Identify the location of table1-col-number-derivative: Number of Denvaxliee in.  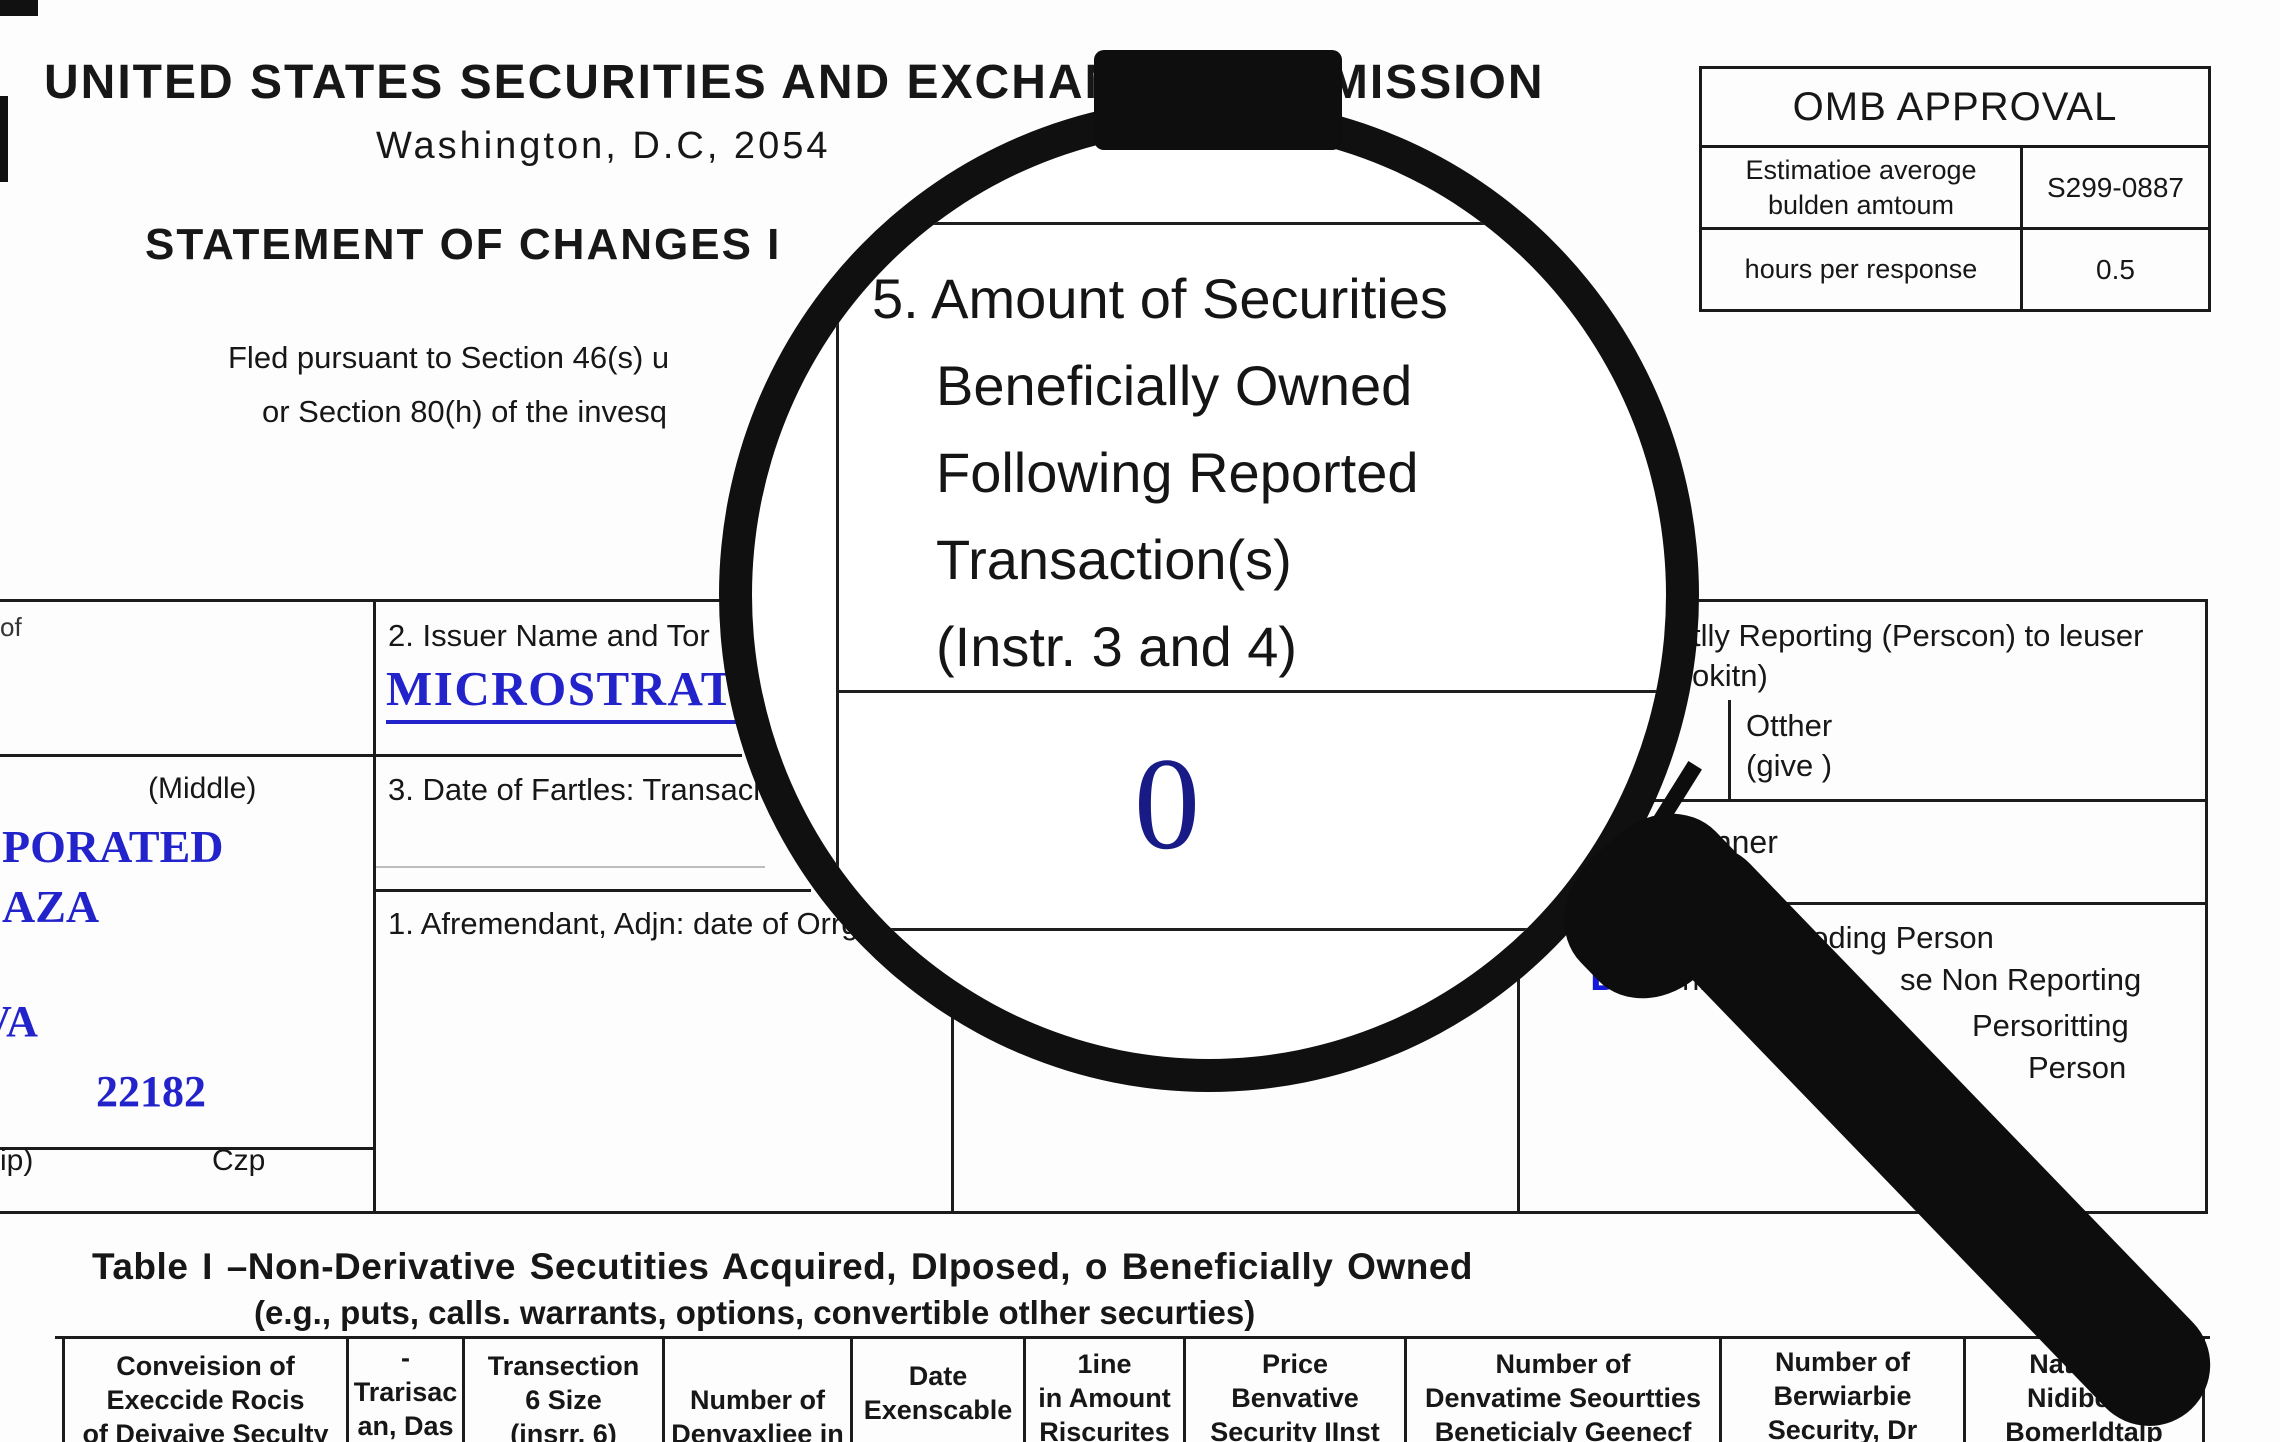
(756, 1390).